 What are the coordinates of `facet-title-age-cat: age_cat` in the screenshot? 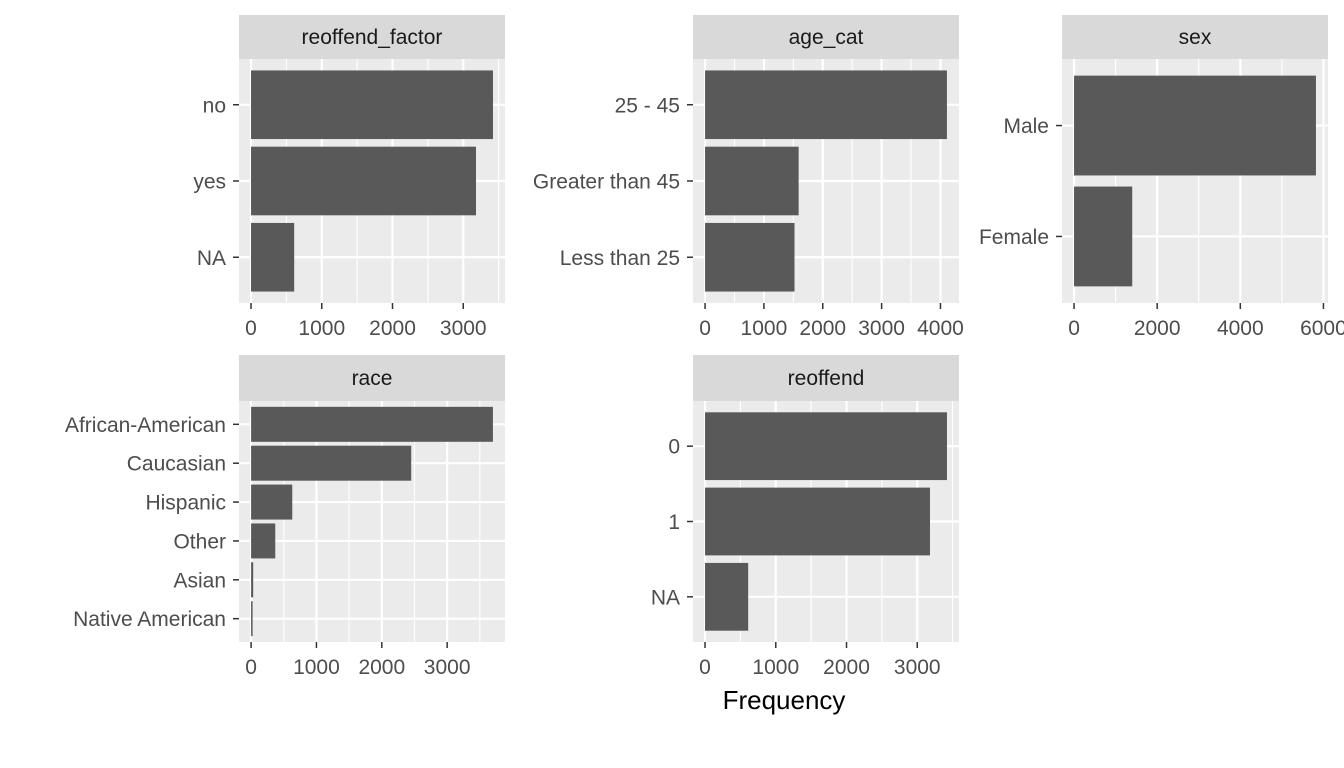 It's located at (826, 37).